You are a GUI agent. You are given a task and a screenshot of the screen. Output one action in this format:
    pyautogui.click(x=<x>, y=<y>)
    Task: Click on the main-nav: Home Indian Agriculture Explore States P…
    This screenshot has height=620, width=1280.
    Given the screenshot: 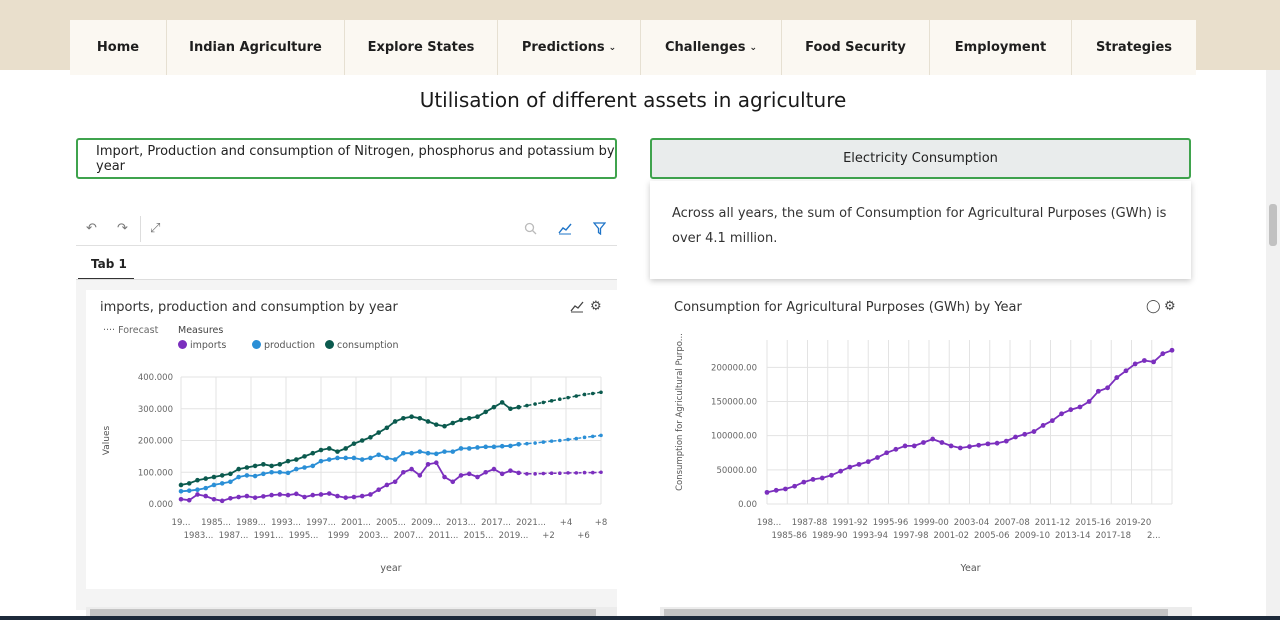 What is the action you would take?
    pyautogui.click(x=633, y=47)
    